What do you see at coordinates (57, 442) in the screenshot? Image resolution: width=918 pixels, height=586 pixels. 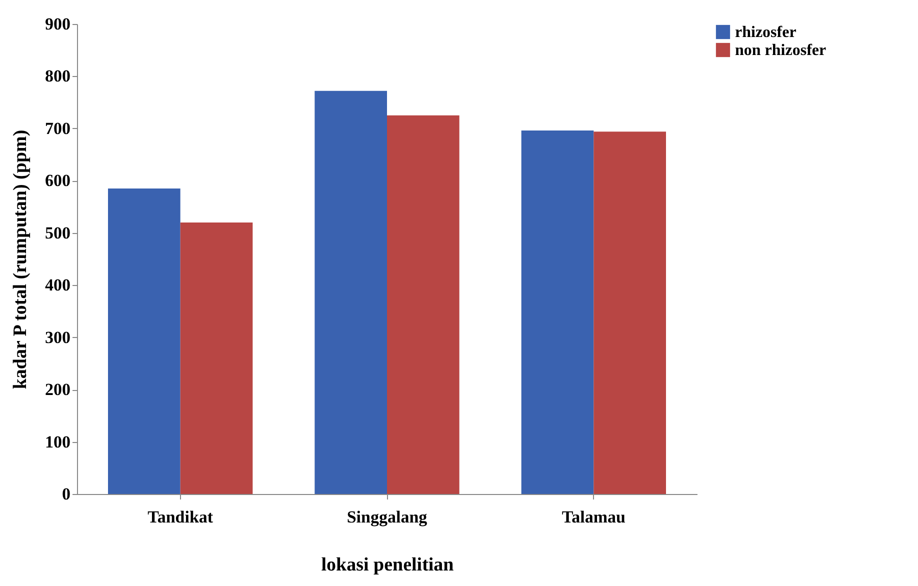 I see `y-tick-label: 100` at bounding box center [57, 442].